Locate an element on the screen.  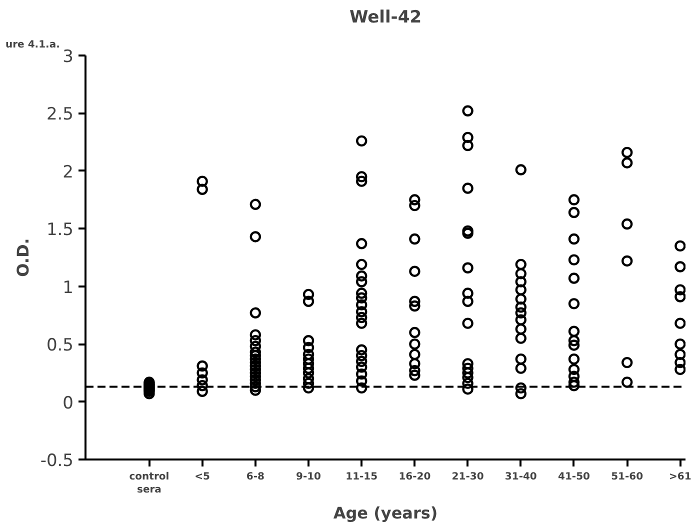
x-tick-label: control sera is located at coordinates (149, 484).